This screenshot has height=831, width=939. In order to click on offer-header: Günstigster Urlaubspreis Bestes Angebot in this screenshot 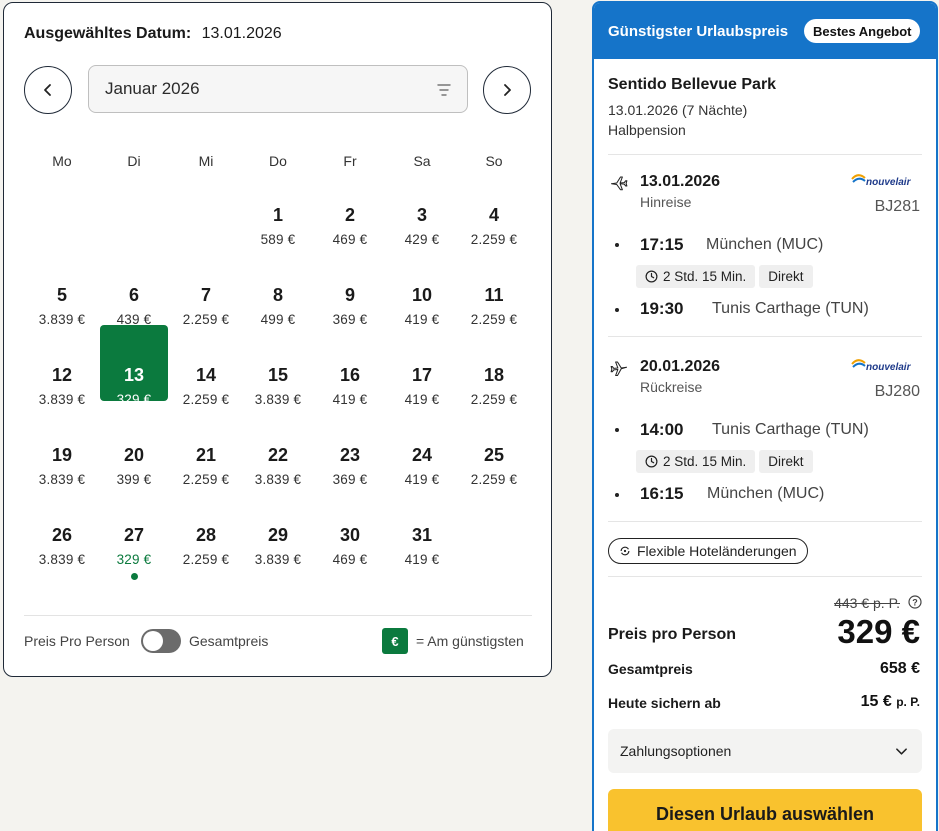, I will do `click(765, 31)`.